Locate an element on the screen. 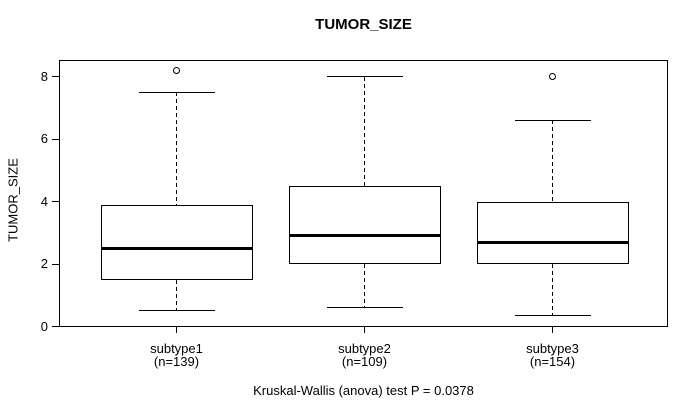 This screenshot has width=700, height=400. kruskal-wallis-annotation: Kruskal-Wallis (anova) test P = 0.0378 is located at coordinates (363, 390).